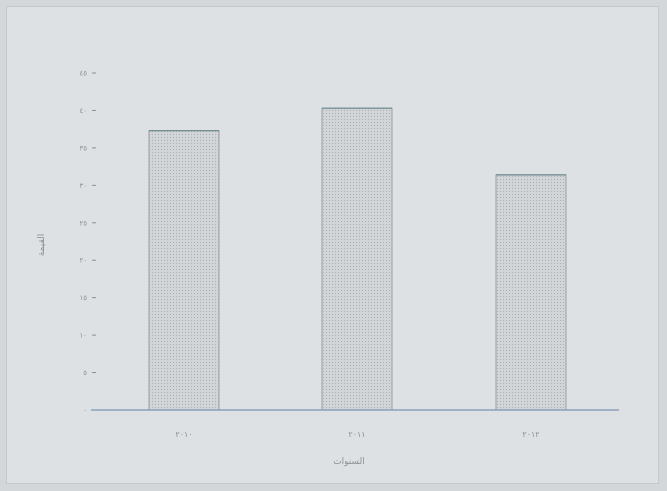 The width and height of the screenshot is (667, 491). I want to click on x-axis-tick-labels: ۲۰۱۰ ۲۰۱۱ ۲۰۱۲, so click(357, 434).